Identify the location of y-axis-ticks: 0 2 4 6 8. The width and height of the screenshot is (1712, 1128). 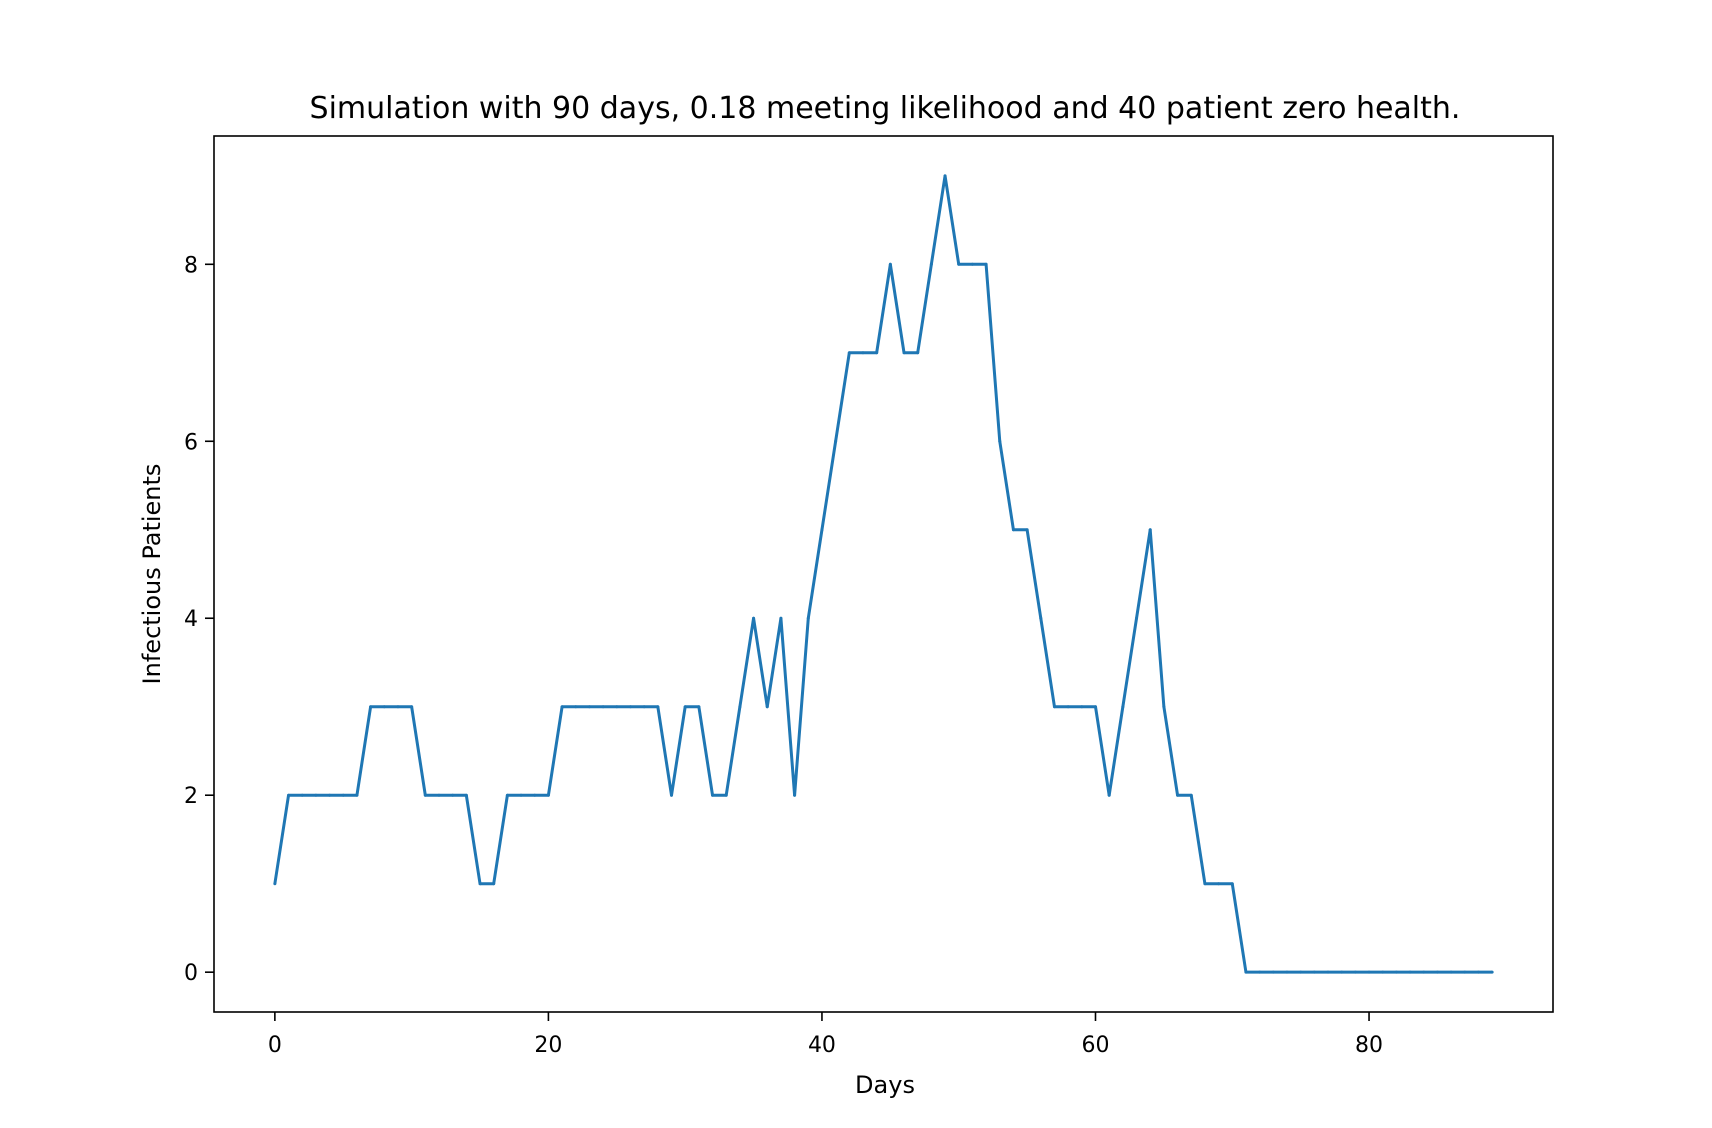
(199, 619).